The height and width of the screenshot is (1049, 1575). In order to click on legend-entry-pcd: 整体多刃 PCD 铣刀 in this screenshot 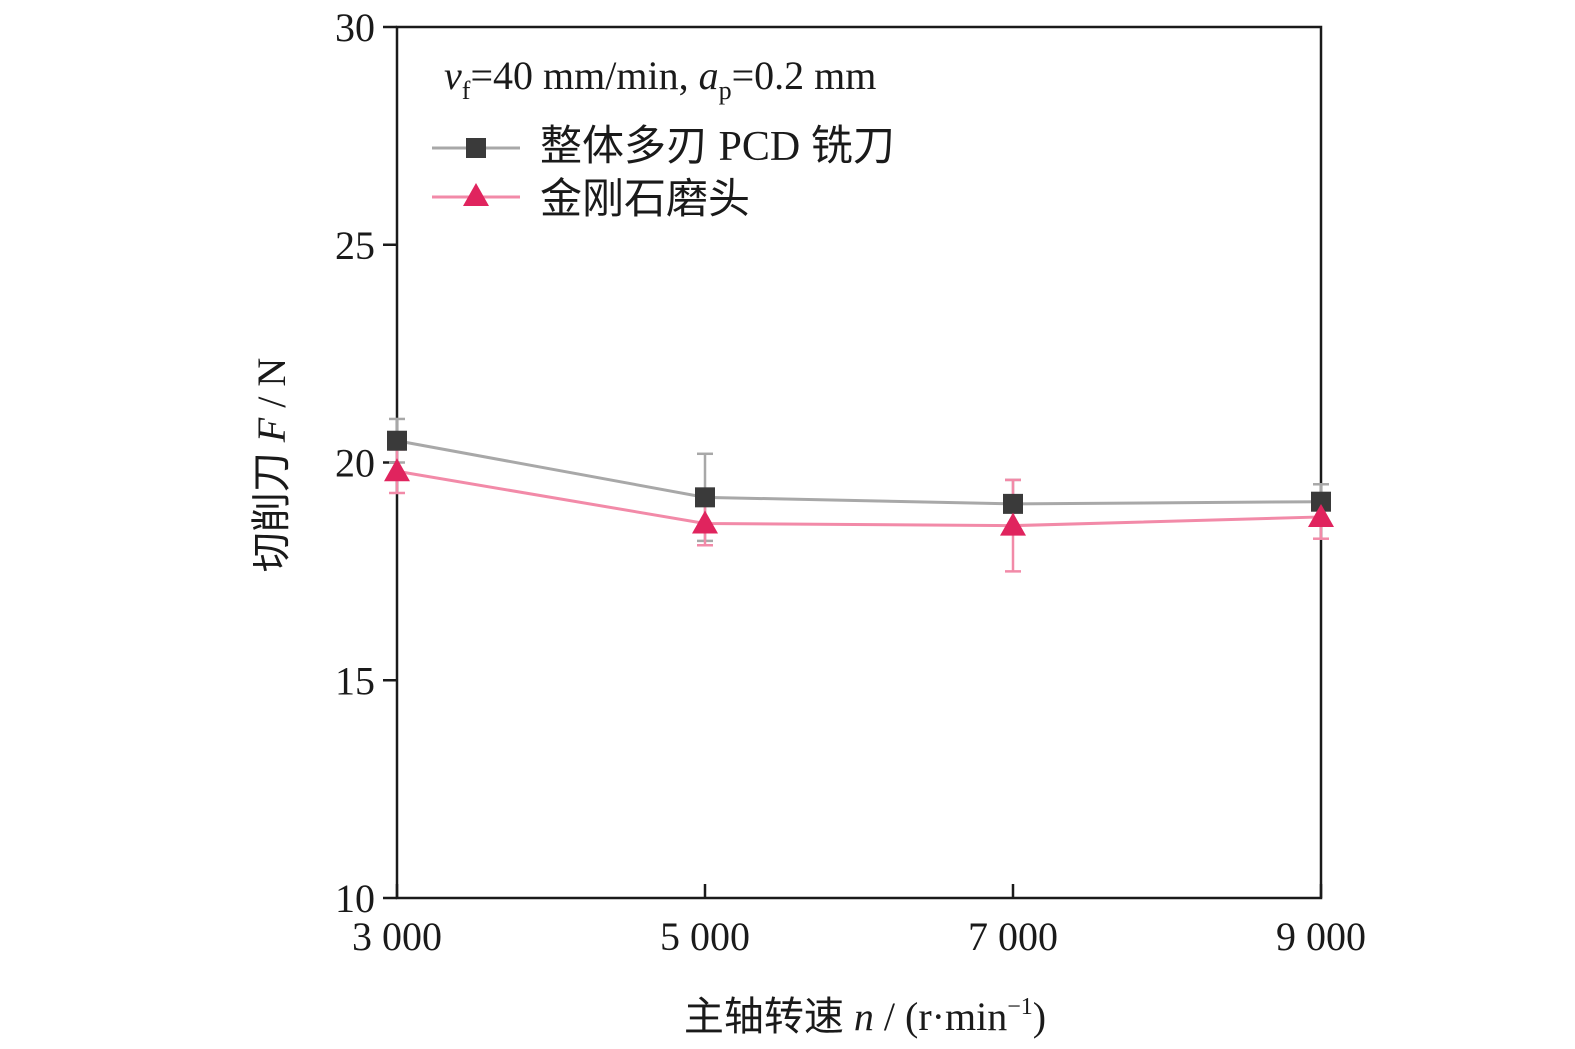, I will do `click(663, 147)`.